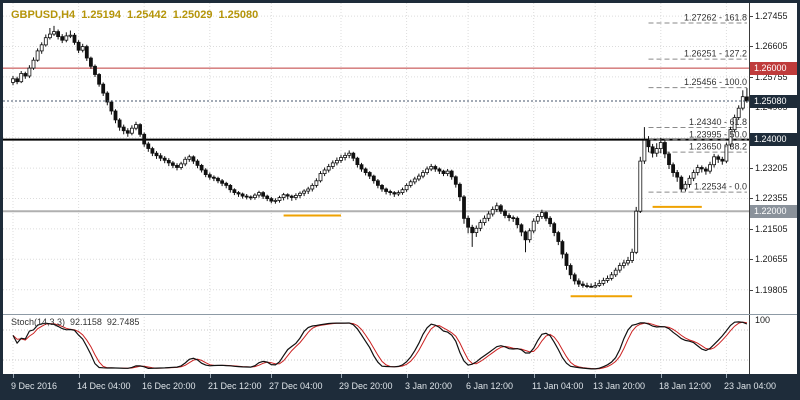 This screenshot has height=400, width=800. I want to click on price-badge-hline-1.26: 1.26000, so click(773, 68).